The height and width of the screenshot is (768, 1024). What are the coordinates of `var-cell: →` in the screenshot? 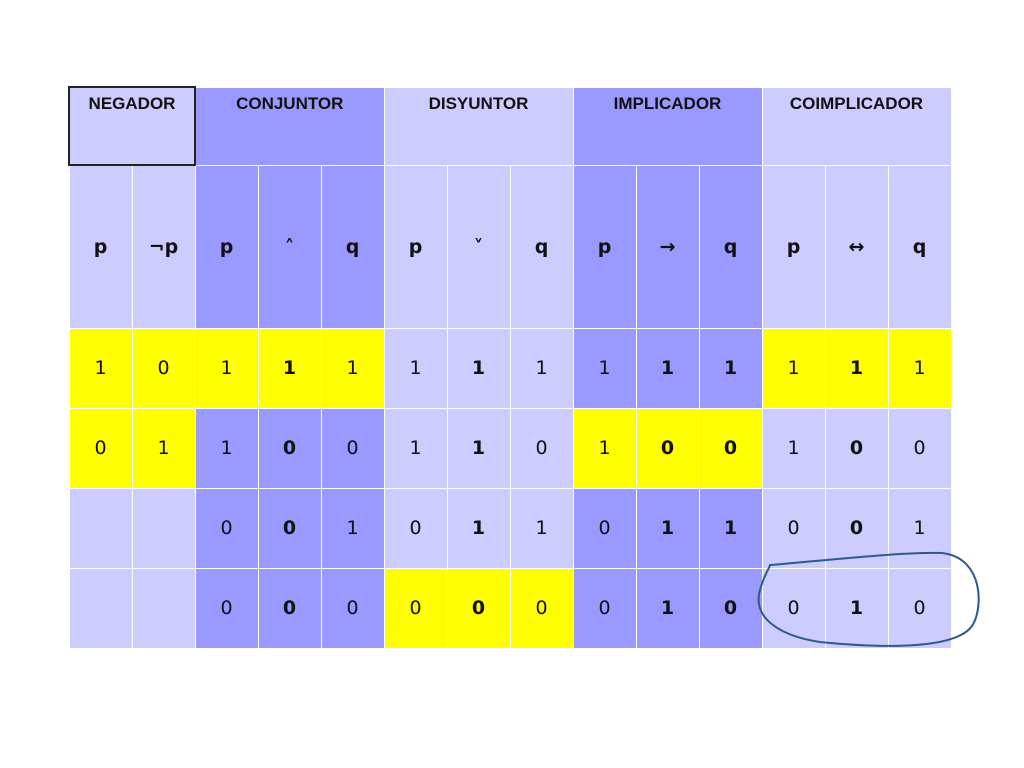 It's located at (667, 246).